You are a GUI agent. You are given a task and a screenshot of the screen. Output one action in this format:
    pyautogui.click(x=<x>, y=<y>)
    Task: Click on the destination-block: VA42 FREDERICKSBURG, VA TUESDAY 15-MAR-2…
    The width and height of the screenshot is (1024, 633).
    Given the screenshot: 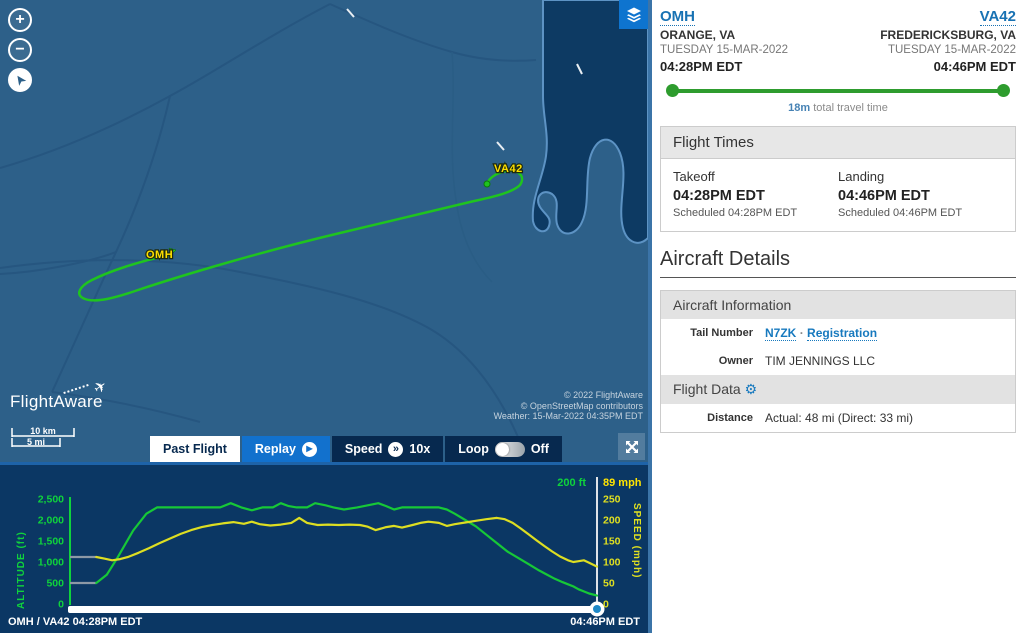 What is the action you would take?
    pyautogui.click(x=948, y=41)
    